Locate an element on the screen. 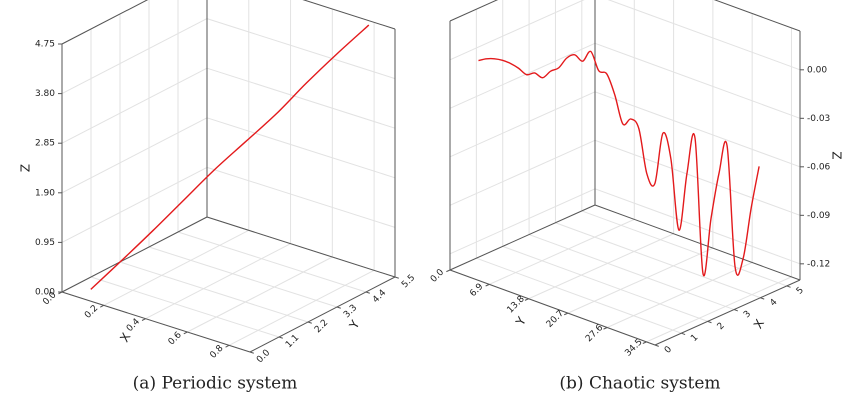 The image size is (844, 401). x-tick-label: 0 is located at coordinates (668, 349).